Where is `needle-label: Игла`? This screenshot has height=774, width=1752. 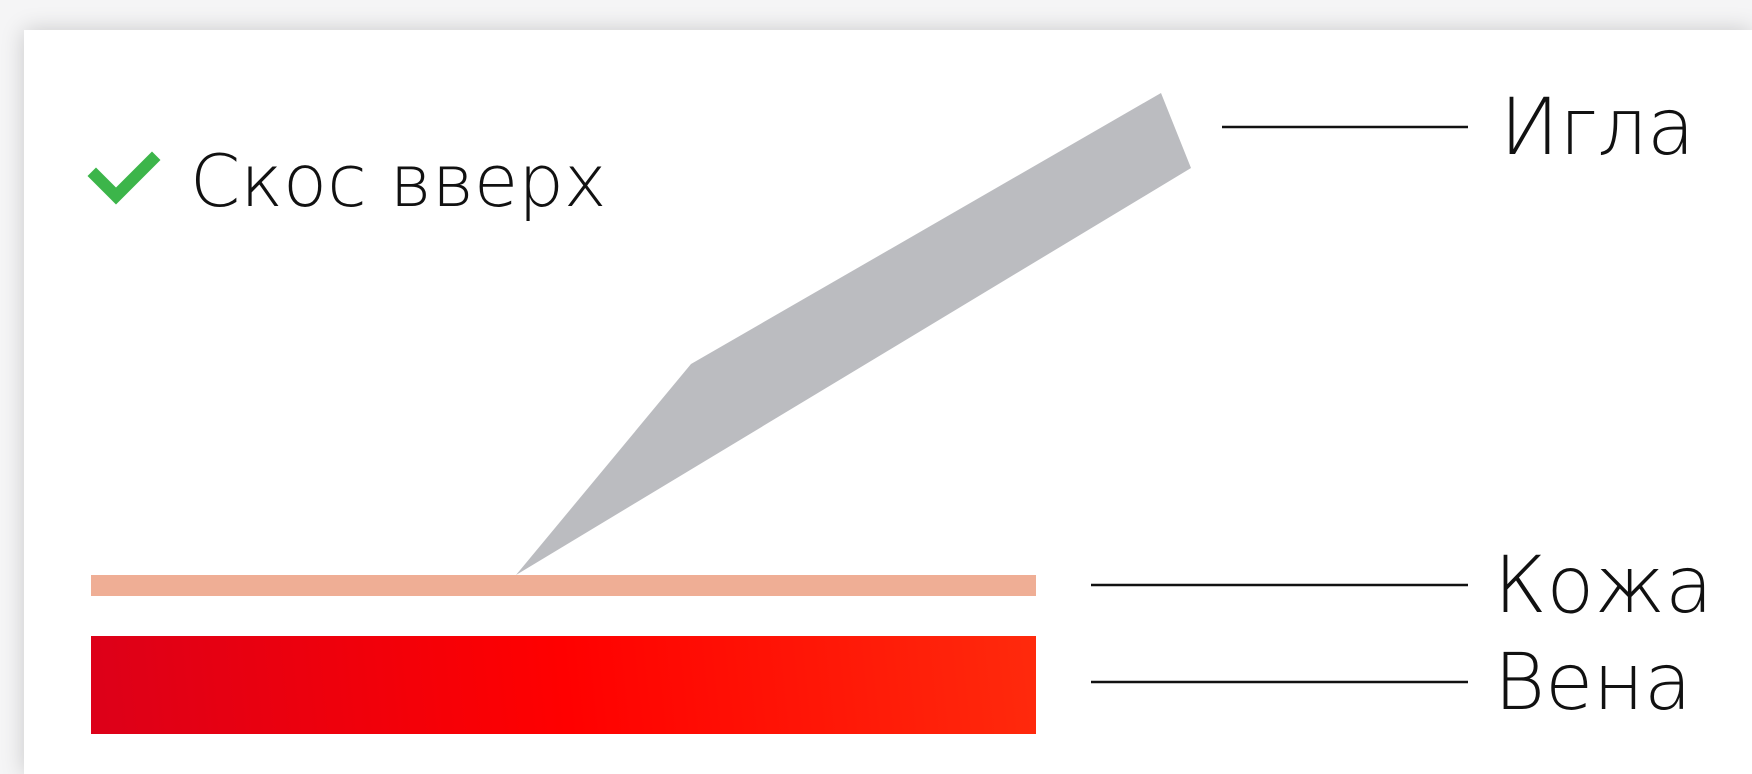
needle-label: Игла is located at coordinates (1597, 128).